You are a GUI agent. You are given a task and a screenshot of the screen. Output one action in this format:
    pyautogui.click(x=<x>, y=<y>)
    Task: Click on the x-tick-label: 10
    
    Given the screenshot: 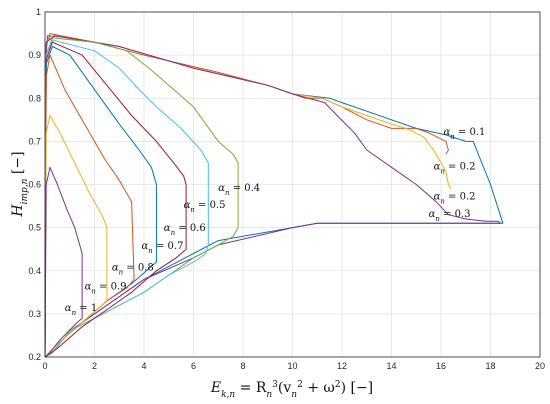 What is the action you would take?
    pyautogui.click(x=292, y=366)
    